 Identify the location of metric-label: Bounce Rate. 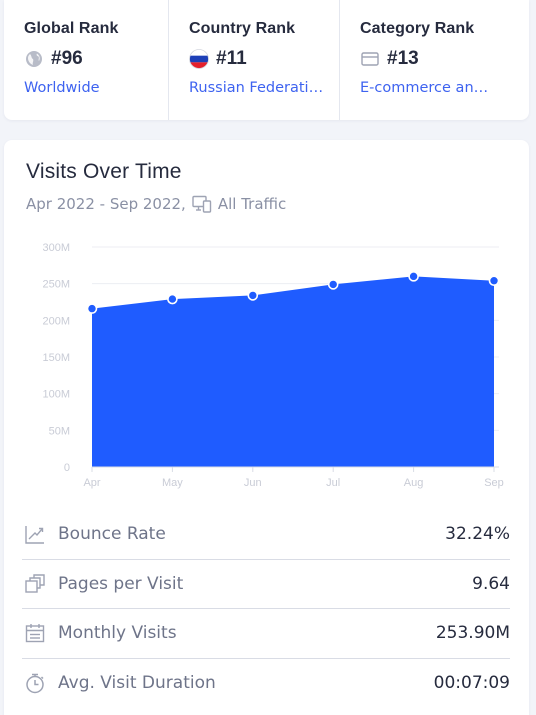
(112, 534).